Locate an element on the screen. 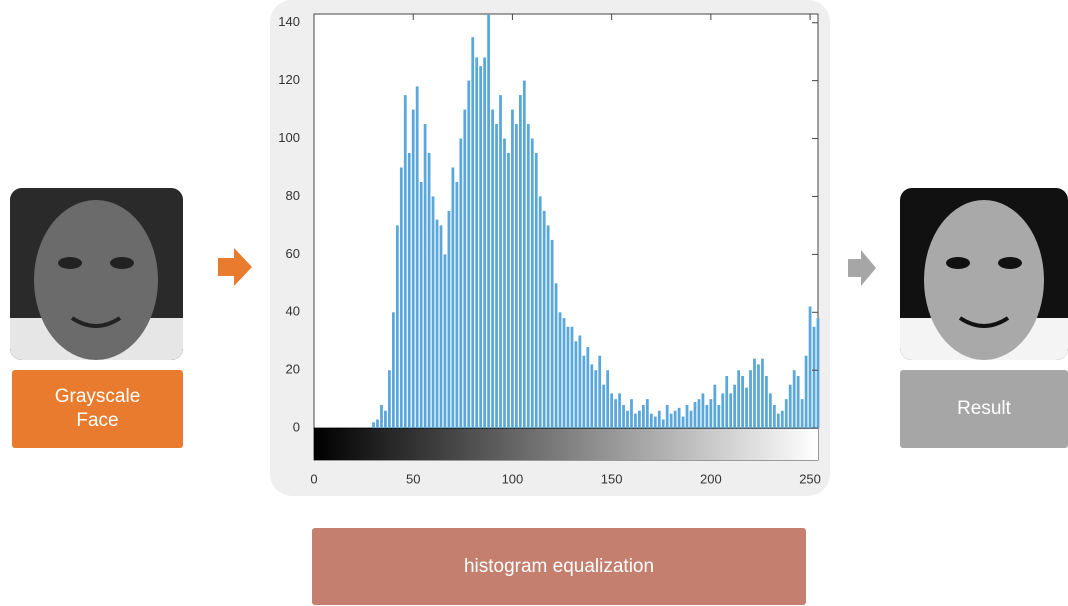 This screenshot has height=606, width=1068. x-tick-label: 200 is located at coordinates (711, 478).